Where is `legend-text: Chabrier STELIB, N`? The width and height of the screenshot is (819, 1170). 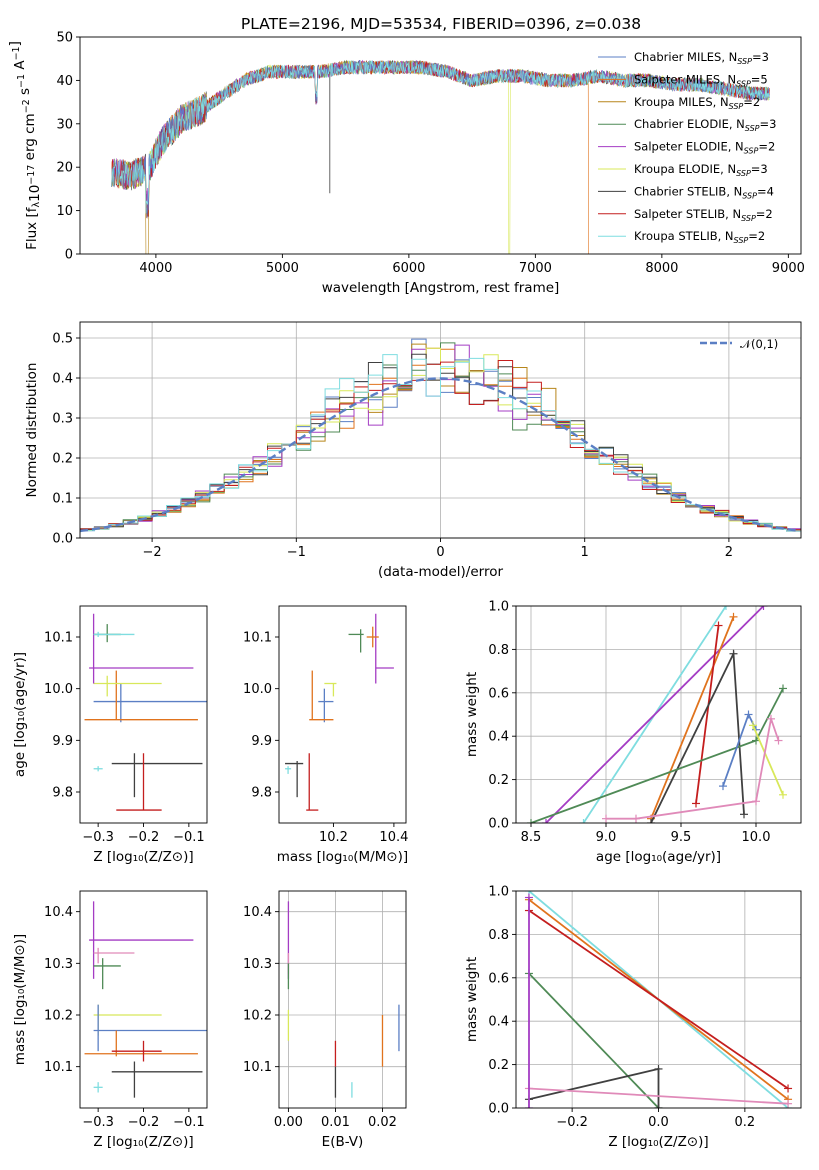 legend-text: Chabrier STELIB, N is located at coordinates (688, 191).